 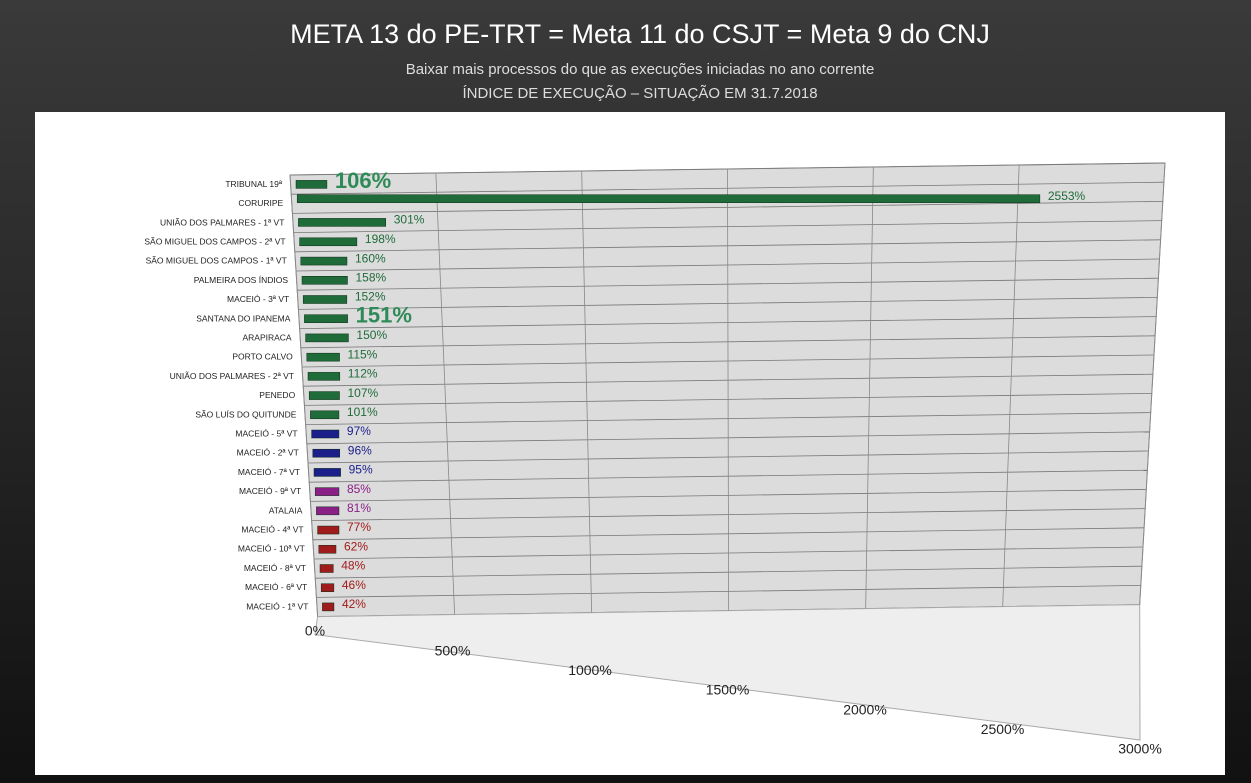 I want to click on y-tick-label: MACEIÓ - 10ª VT, so click(x=271, y=549).